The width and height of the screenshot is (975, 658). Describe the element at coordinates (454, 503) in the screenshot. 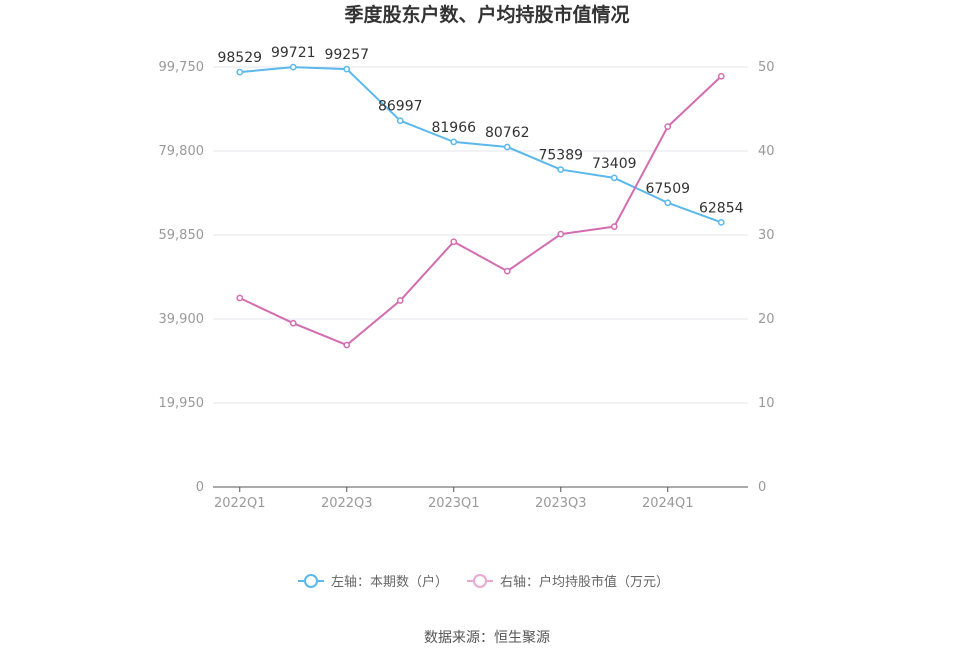

I see `x-tick-label: 2023Q1` at that location.